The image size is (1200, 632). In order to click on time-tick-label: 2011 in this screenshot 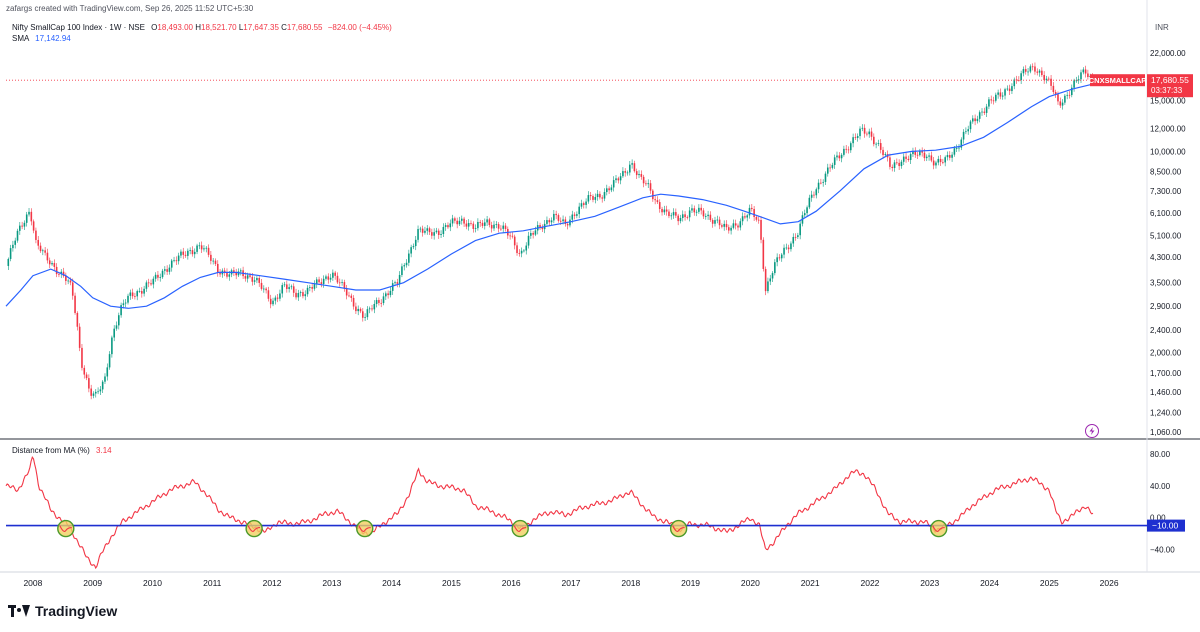, I will do `click(212, 583)`.